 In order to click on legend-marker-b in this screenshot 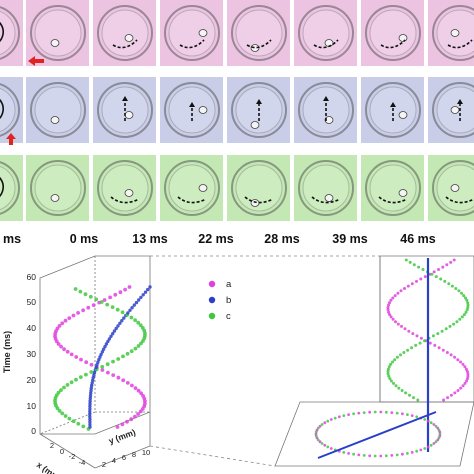, I will do `click(212, 300)`.